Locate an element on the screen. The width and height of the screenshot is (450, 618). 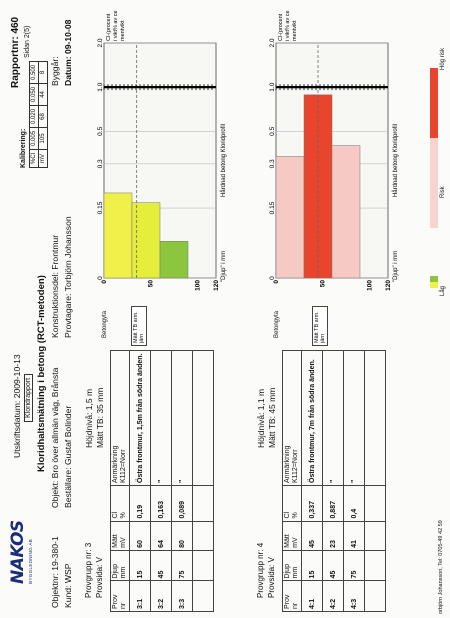
legend-low-label: Låg is located at coordinates (443, 290).